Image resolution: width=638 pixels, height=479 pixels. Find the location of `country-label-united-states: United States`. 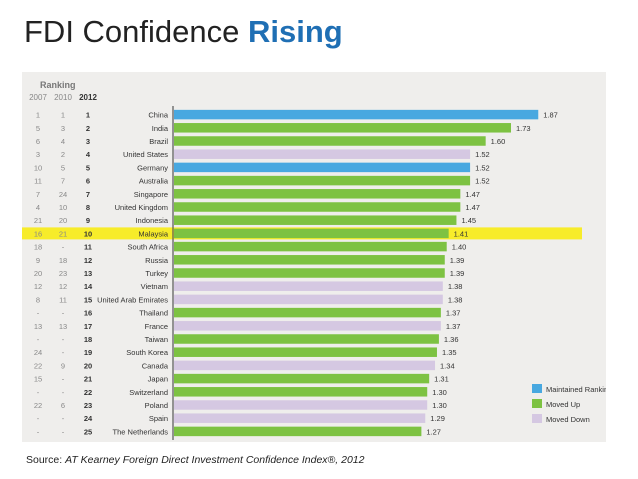

country-label-united-states: United States is located at coordinates (145, 154).